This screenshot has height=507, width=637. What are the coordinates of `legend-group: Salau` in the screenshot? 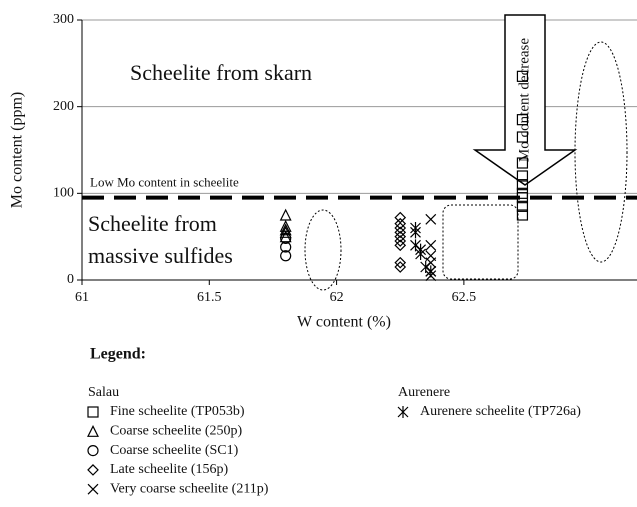 It's located at (103, 392).